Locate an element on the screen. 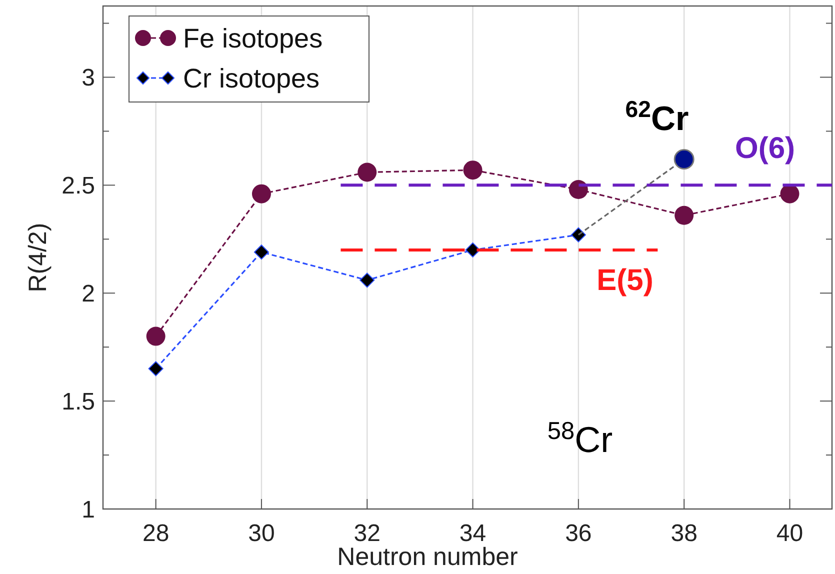 This screenshot has width=835, height=574. x-tick-label: 38 is located at coordinates (684, 533).